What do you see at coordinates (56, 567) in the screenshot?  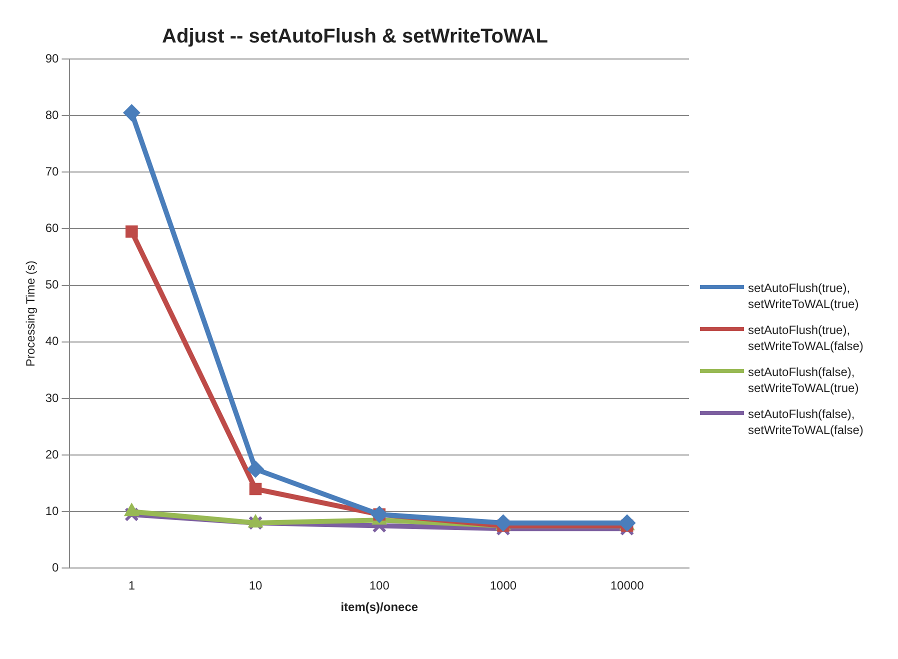 I see `y-tick-label: 0` at bounding box center [56, 567].